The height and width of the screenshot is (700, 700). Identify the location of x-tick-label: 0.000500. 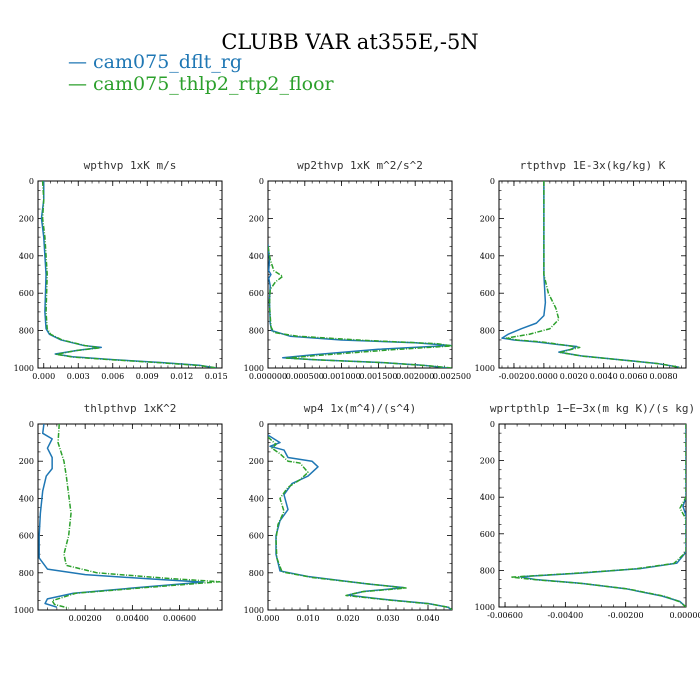
(305, 376).